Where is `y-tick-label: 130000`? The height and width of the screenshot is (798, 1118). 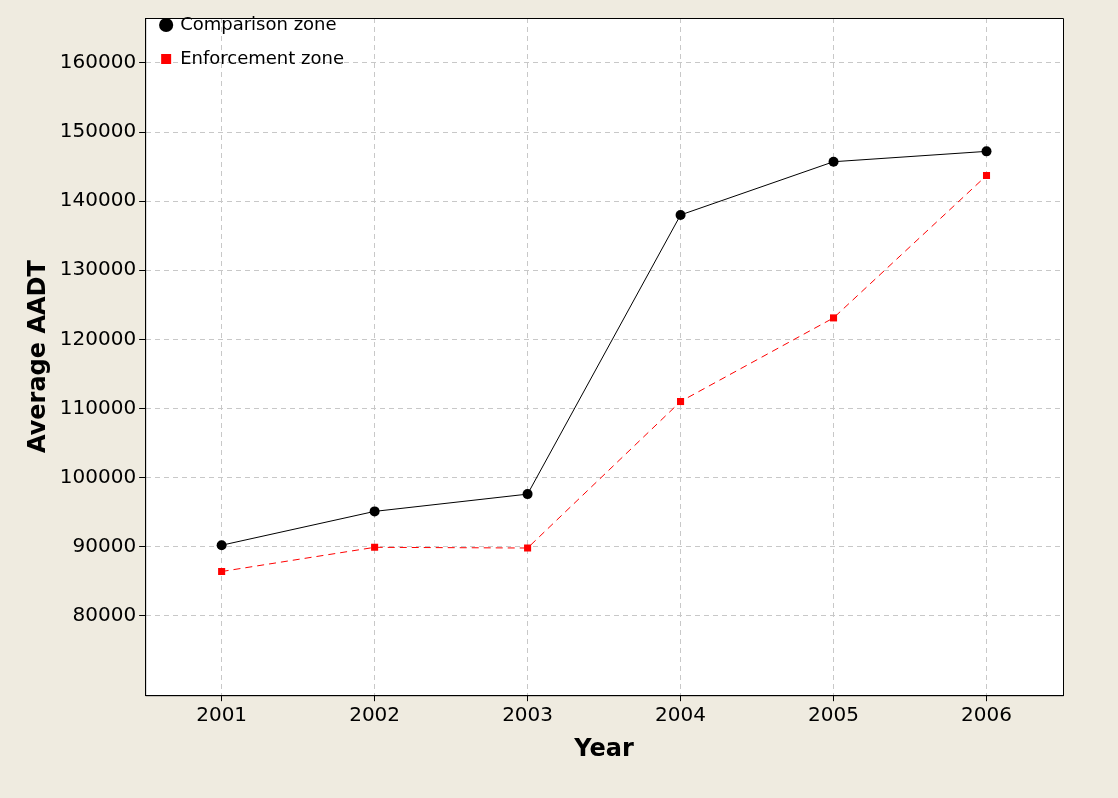 y-tick-label: 130000 is located at coordinates (98, 268).